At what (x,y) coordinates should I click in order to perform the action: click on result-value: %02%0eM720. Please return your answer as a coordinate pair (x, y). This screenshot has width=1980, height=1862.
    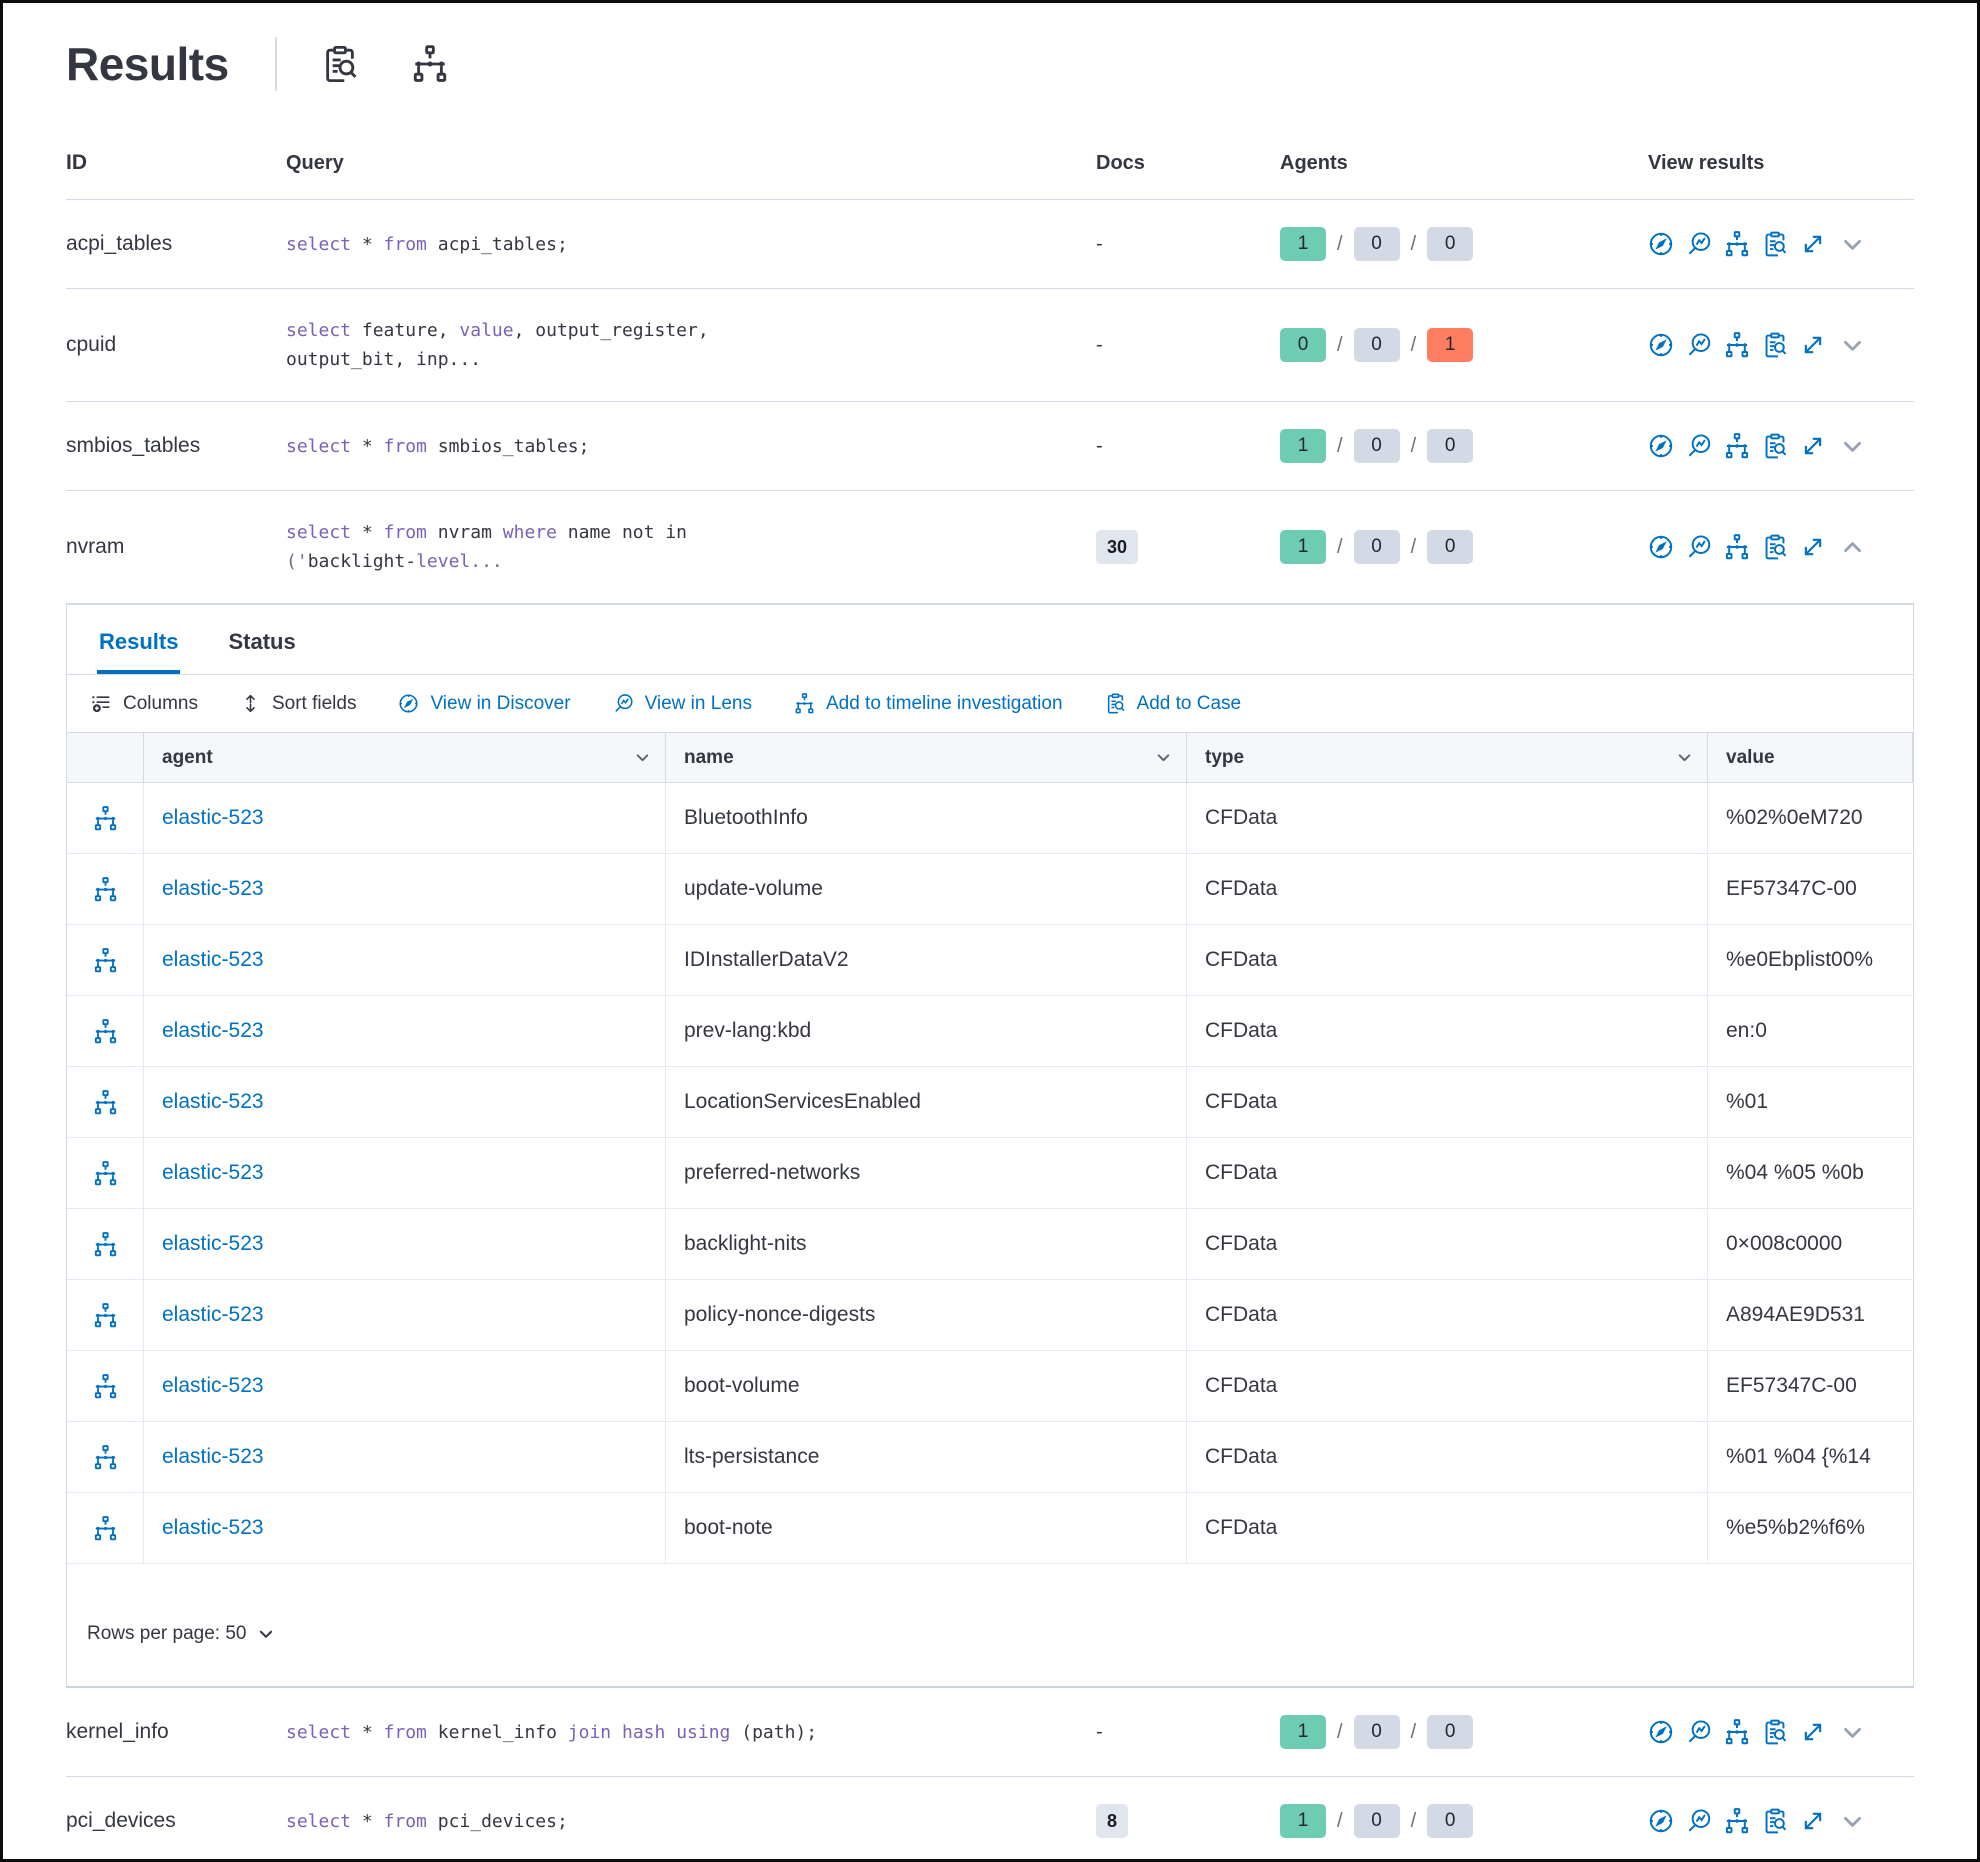
    Looking at the image, I should click on (1794, 817).